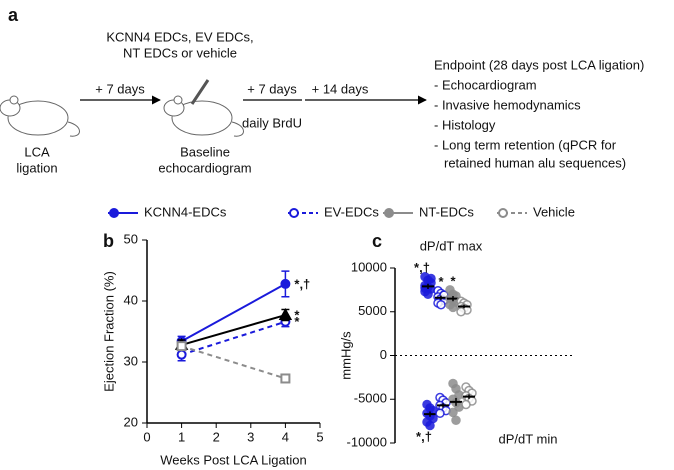  I want to click on y-tick-label: 30, so click(131, 360).